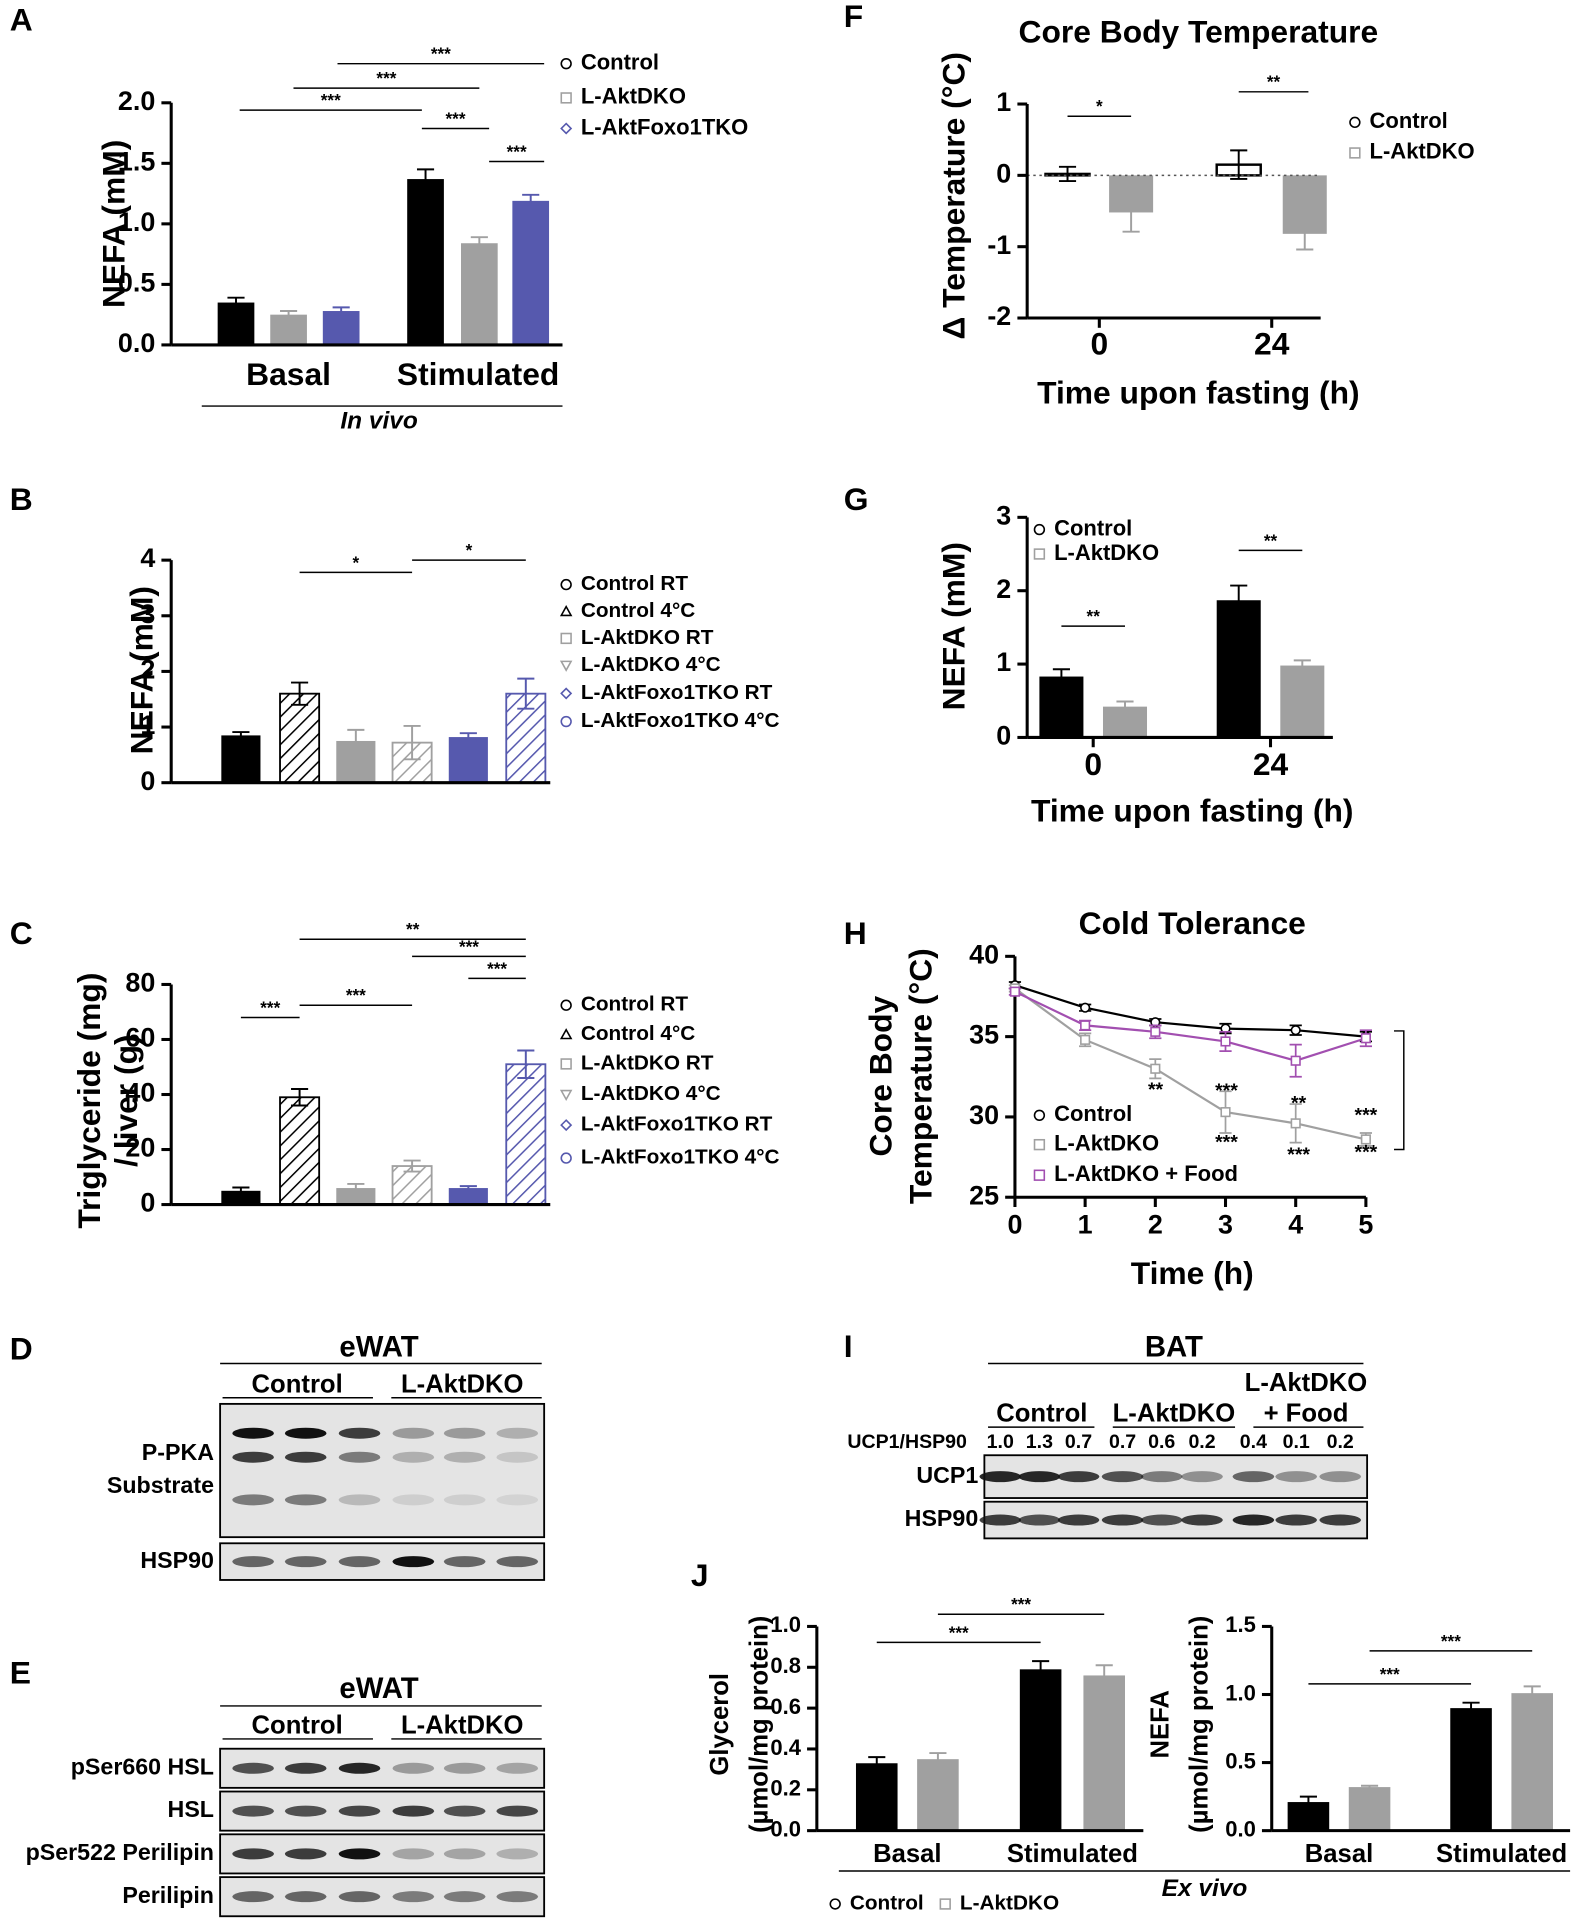  Describe the element at coordinates (1094, 616) in the screenshot. I see `significance-label: **` at that location.